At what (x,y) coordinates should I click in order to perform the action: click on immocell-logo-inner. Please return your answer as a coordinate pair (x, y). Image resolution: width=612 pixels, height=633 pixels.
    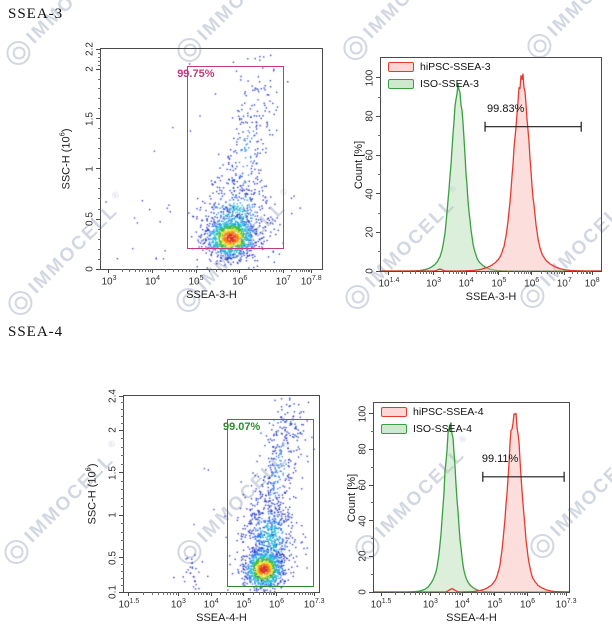
    Looking at the image, I should click on (357, 297).